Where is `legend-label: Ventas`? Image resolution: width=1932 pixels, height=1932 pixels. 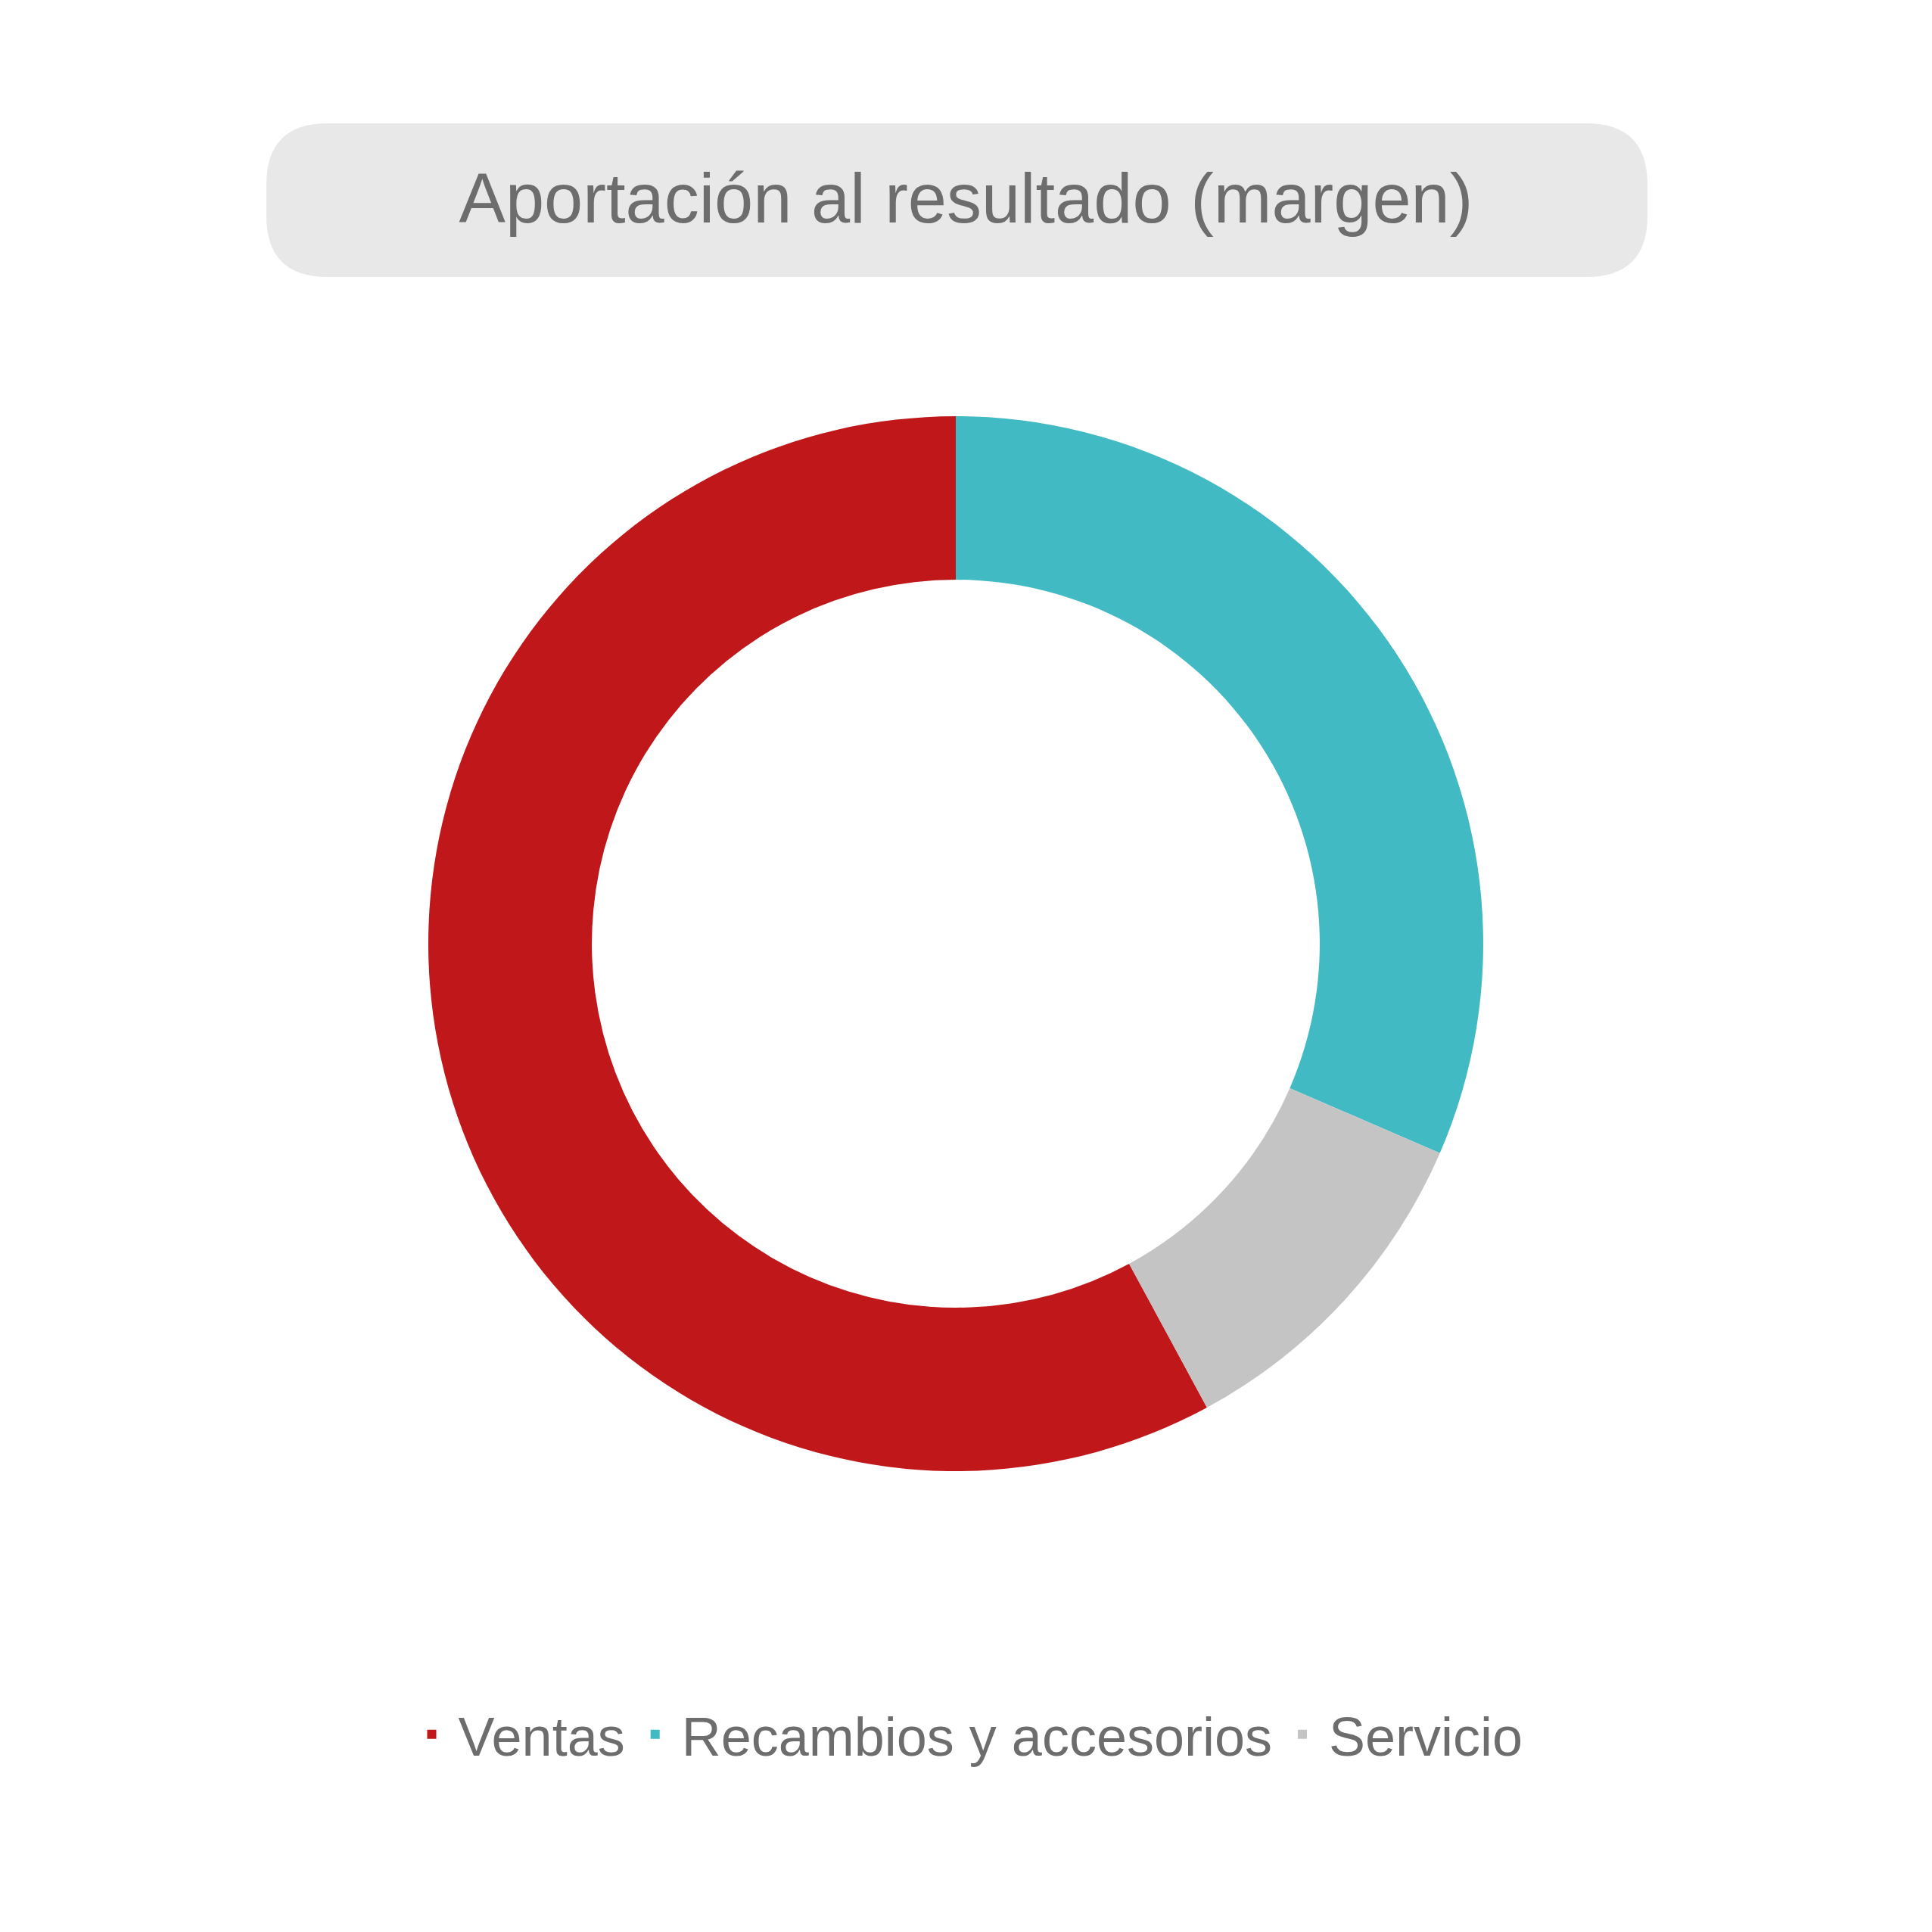 legend-label: Ventas is located at coordinates (541, 1736).